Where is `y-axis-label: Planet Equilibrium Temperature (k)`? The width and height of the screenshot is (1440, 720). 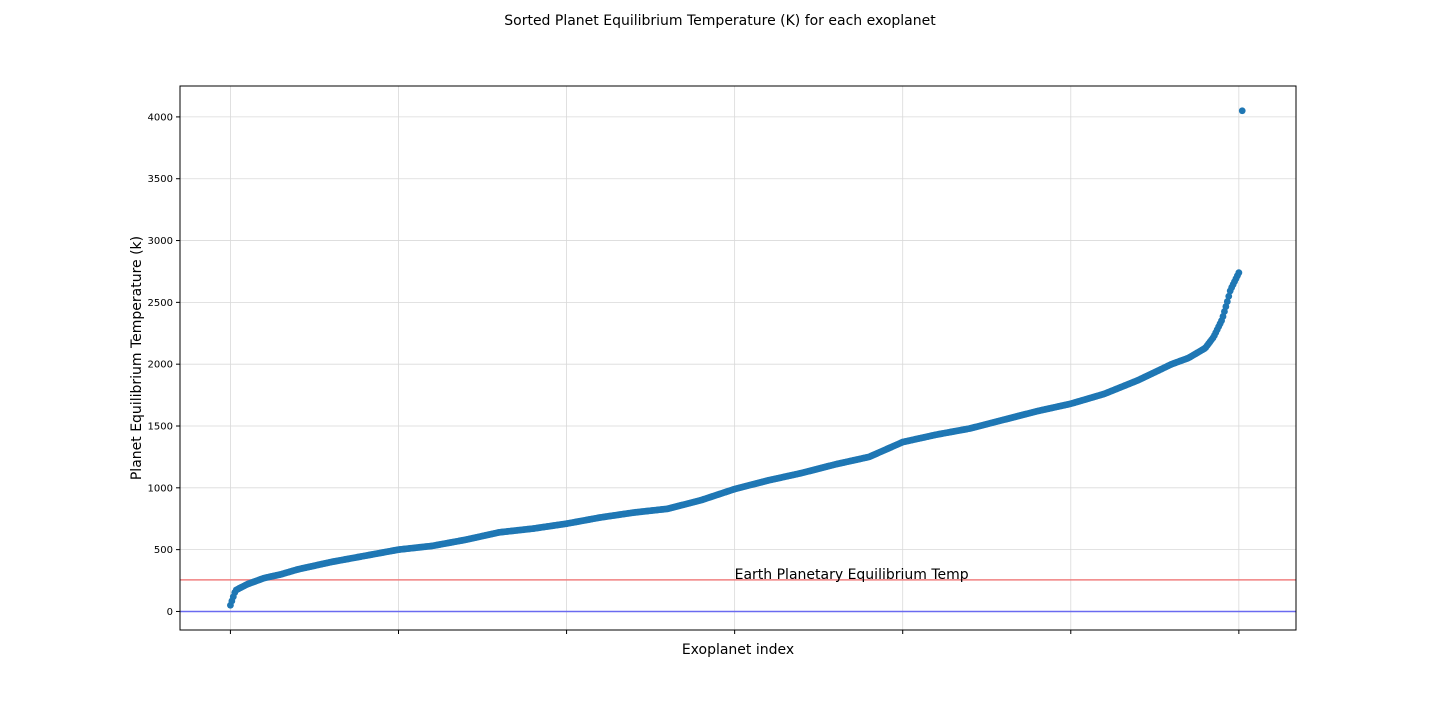
y-axis-label: Planet Equilibrium Temperature (k) is located at coordinates (137, 358).